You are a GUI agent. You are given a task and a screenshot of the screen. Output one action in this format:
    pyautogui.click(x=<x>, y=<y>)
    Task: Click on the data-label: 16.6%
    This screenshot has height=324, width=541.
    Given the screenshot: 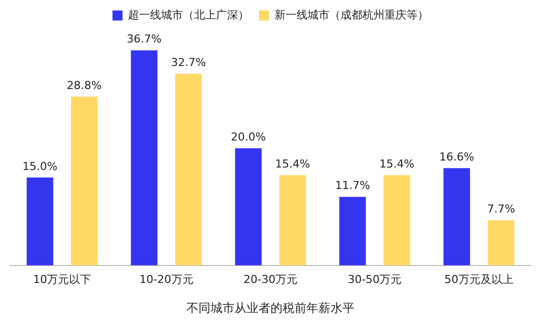 What is the action you would take?
    pyautogui.click(x=456, y=157)
    